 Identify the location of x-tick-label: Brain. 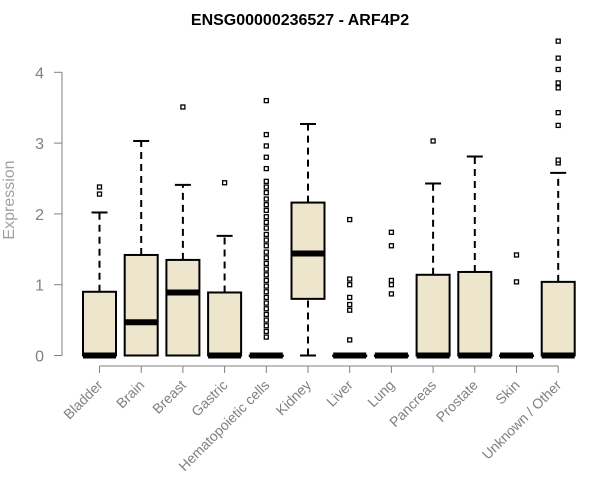
(130, 394).